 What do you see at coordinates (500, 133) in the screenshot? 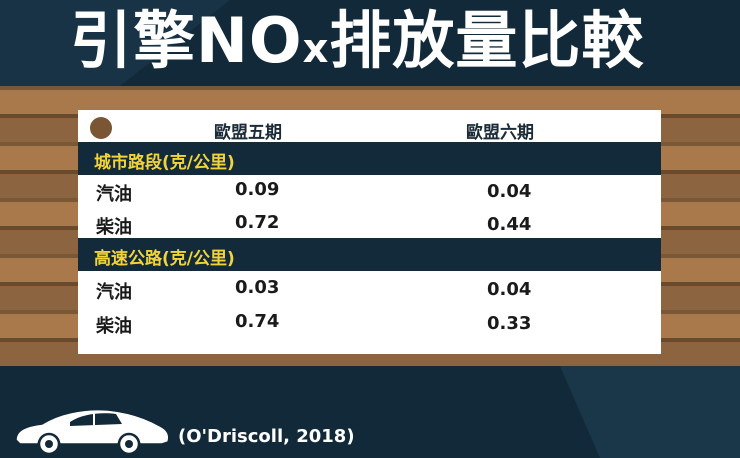
I see `column-header-euro6: 歐盟六期` at bounding box center [500, 133].